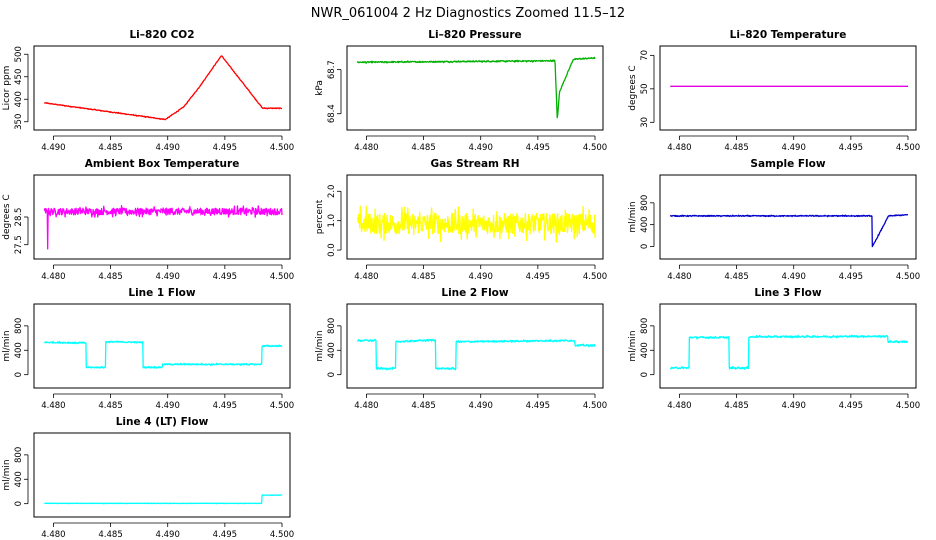  What do you see at coordinates (332, 221) in the screenshot?
I see `y-tick-label: 1.0` at bounding box center [332, 221].